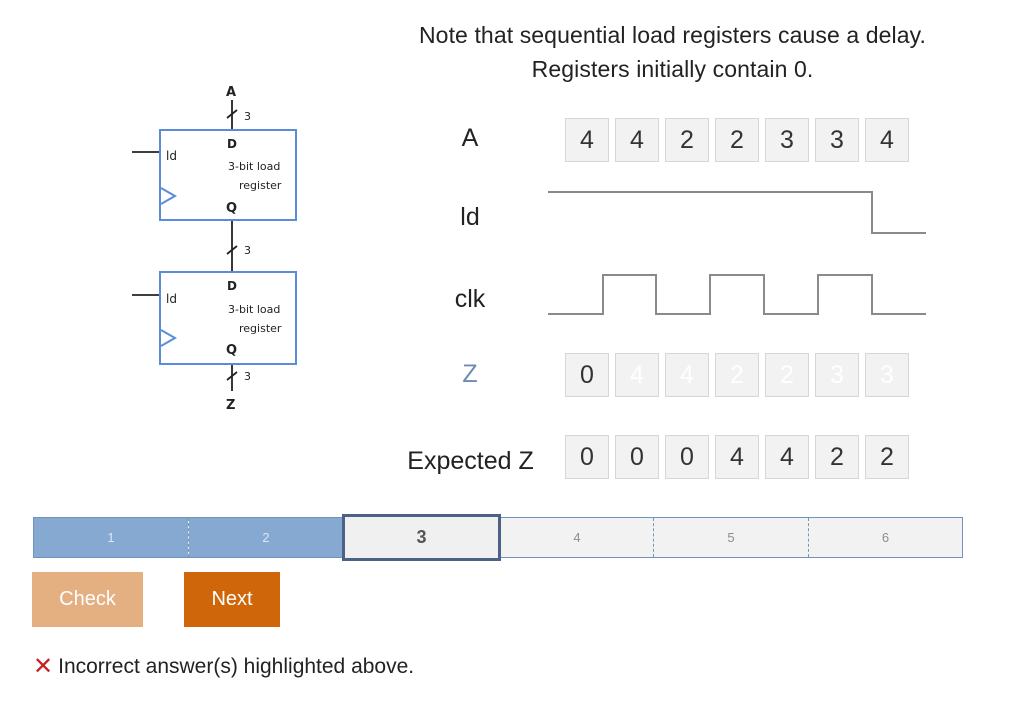 The width and height of the screenshot is (1032, 713). What do you see at coordinates (247, 376) in the screenshot?
I see `bus-width-label-bottom: 3` at bounding box center [247, 376].